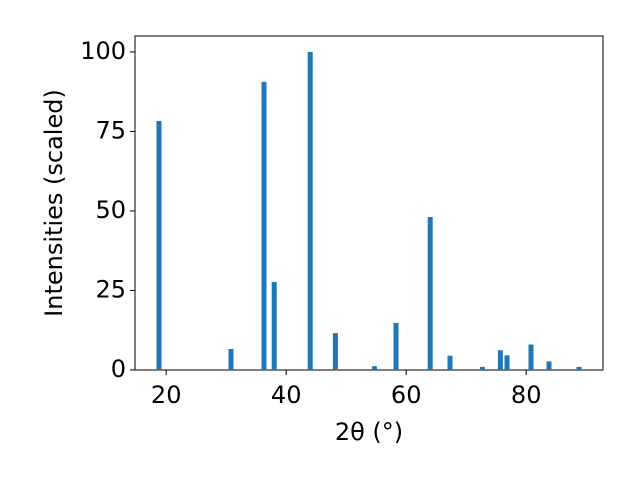  I want to click on y-tick-label: 75, so click(110, 130).